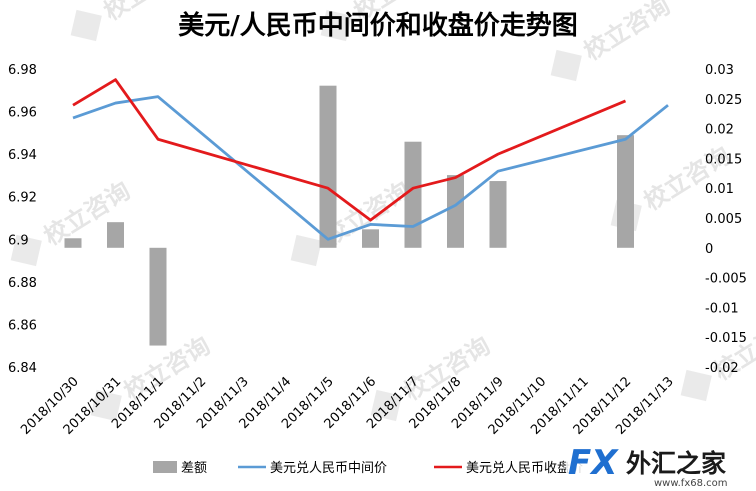 The height and width of the screenshot is (491, 756). What do you see at coordinates (18, 240) in the screenshot?
I see `left-tick-label: 6.9` at bounding box center [18, 240].